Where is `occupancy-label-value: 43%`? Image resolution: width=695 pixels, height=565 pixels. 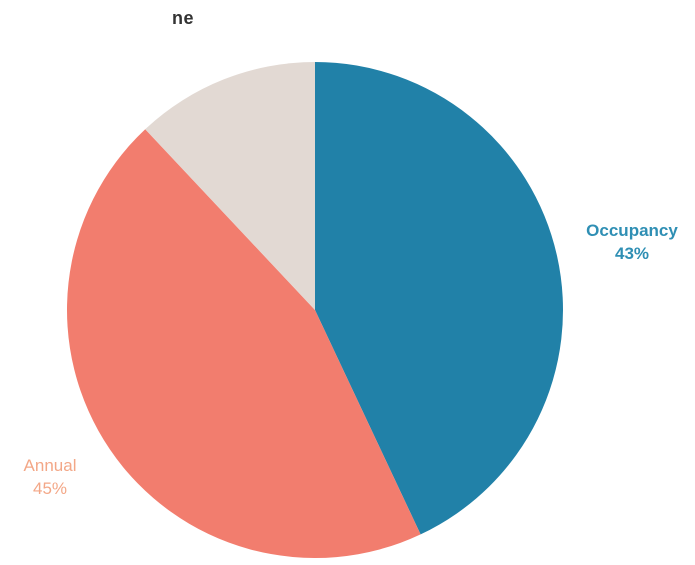
occupancy-label-value: 43% is located at coordinates (632, 253).